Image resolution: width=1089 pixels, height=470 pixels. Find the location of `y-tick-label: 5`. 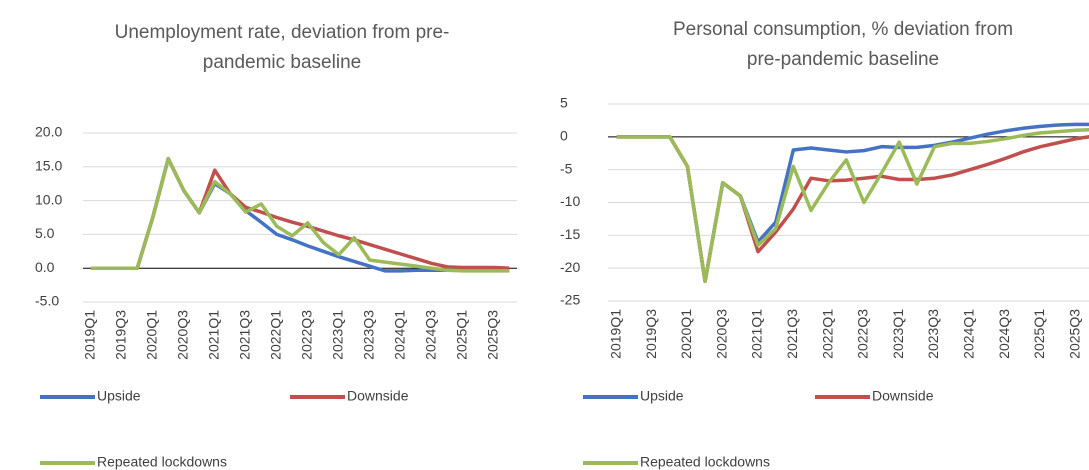

y-tick-label: 5 is located at coordinates (564, 103).